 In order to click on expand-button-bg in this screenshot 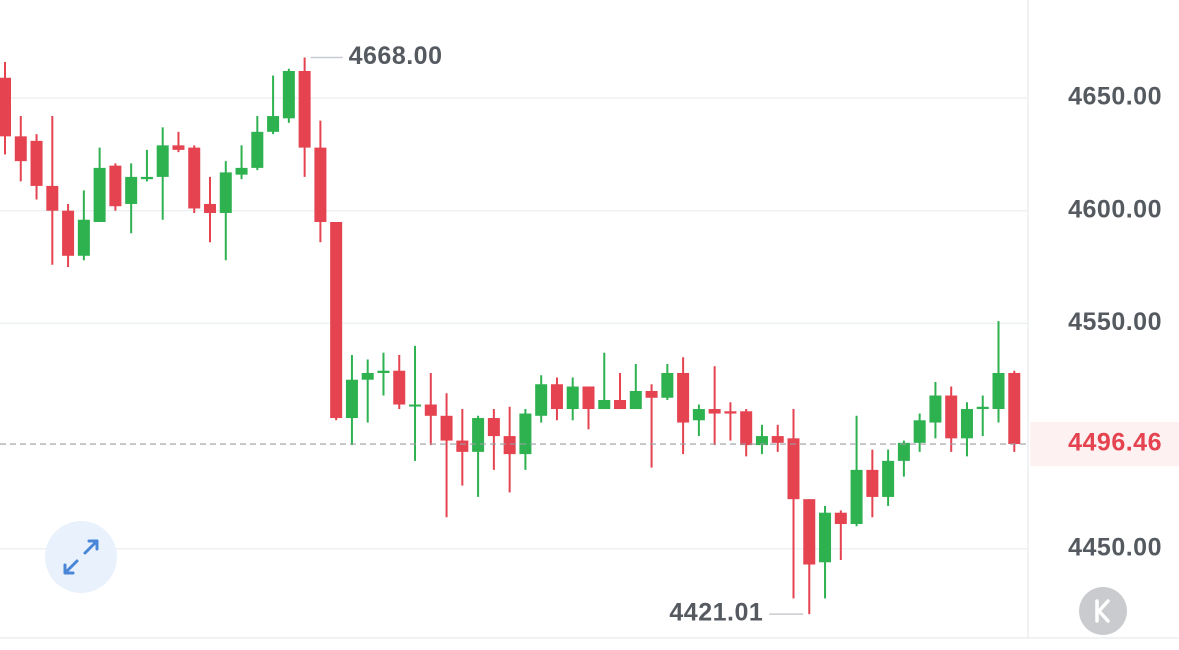, I will do `click(81, 557)`.